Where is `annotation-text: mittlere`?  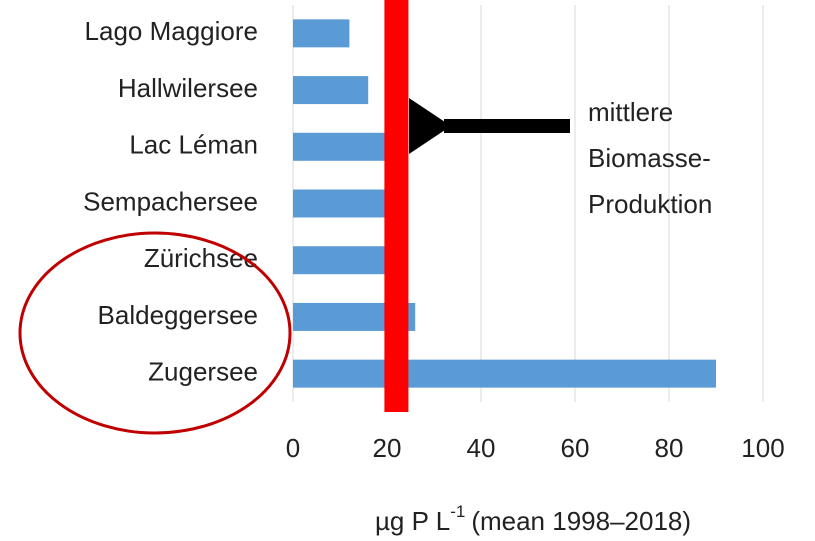
annotation-text: mittlere is located at coordinates (630, 112).